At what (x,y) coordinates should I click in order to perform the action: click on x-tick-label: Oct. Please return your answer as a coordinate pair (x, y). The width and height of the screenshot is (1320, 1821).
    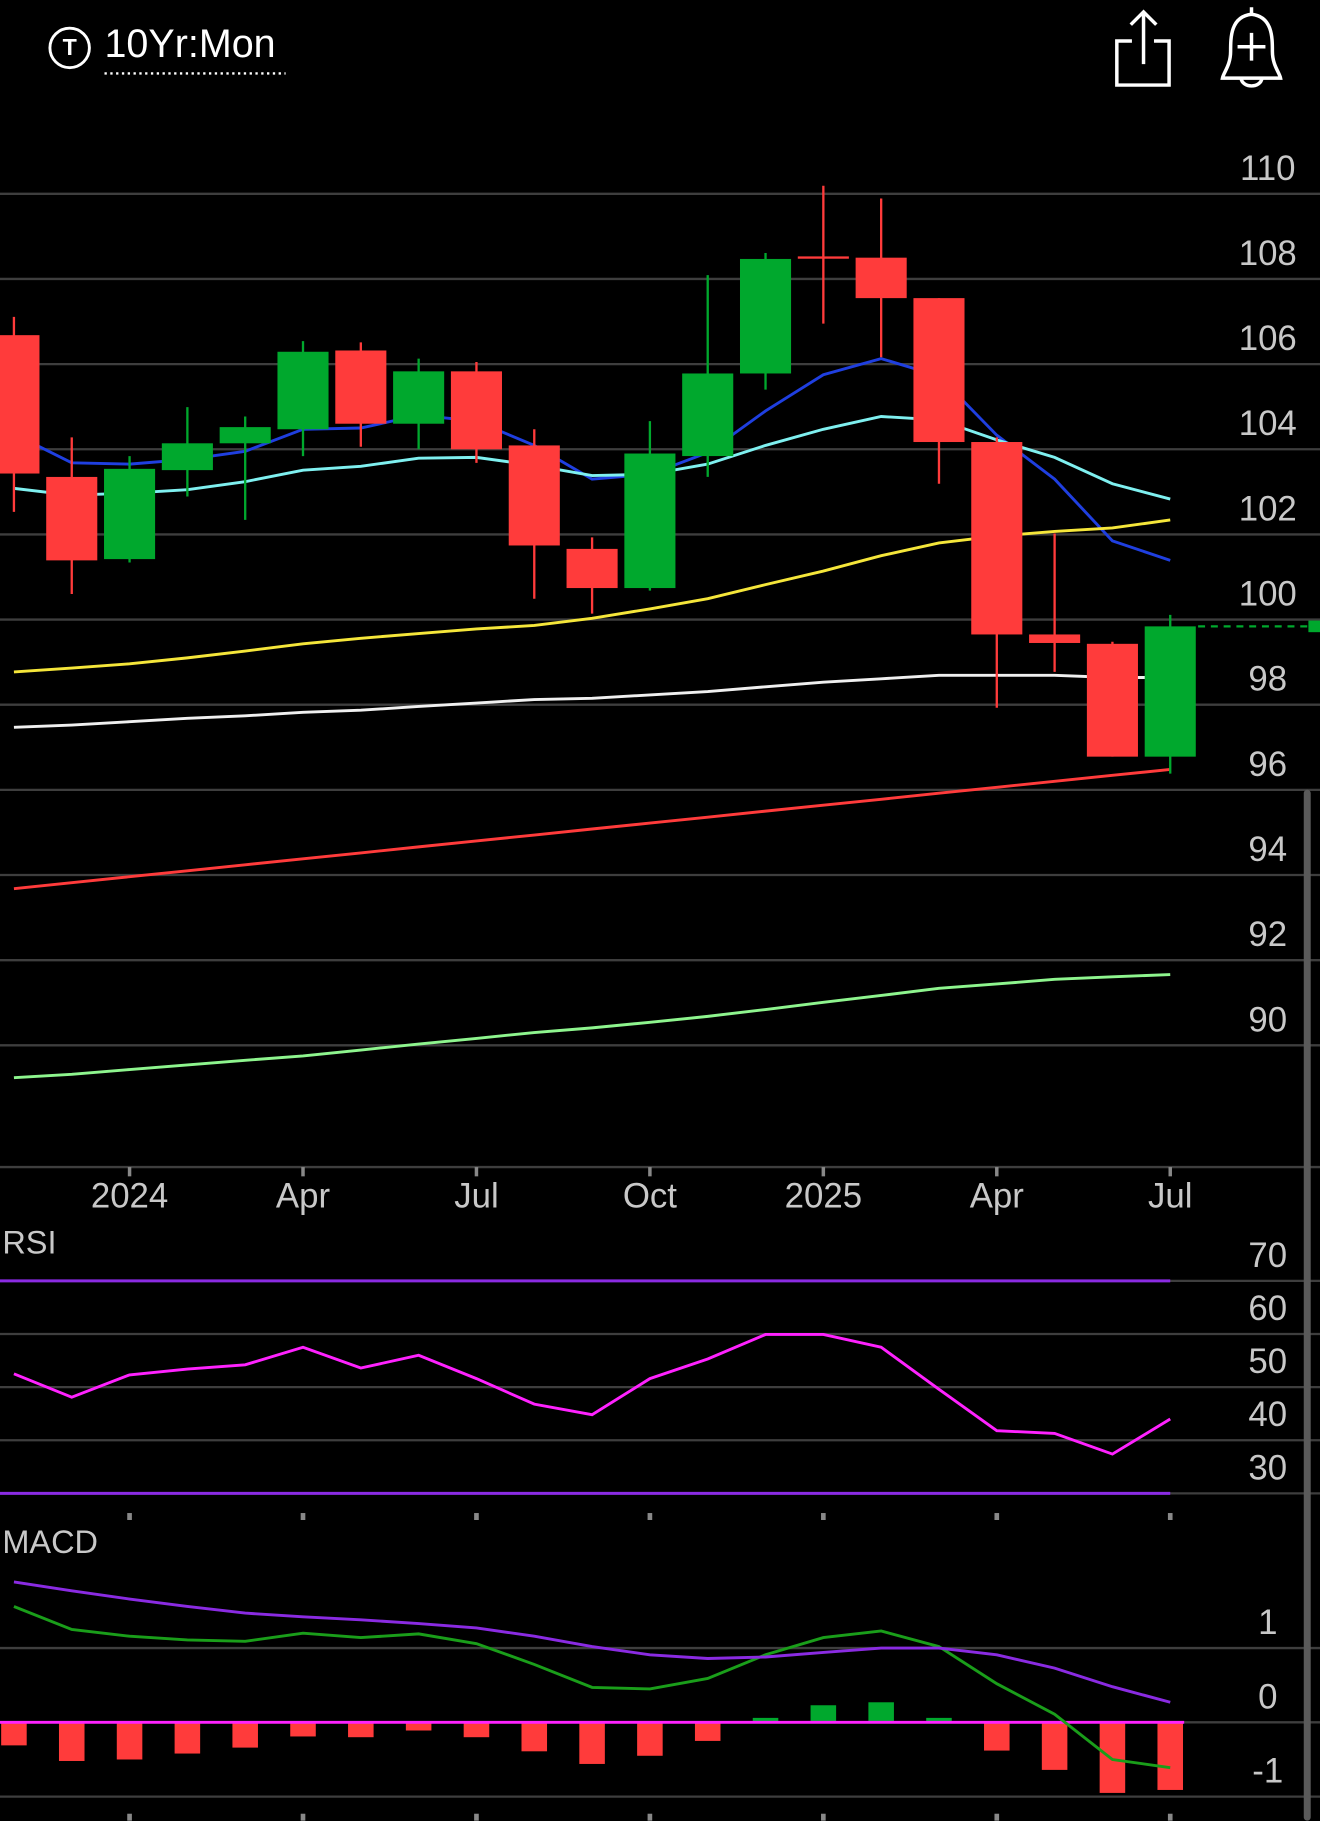
    Looking at the image, I should click on (650, 1196).